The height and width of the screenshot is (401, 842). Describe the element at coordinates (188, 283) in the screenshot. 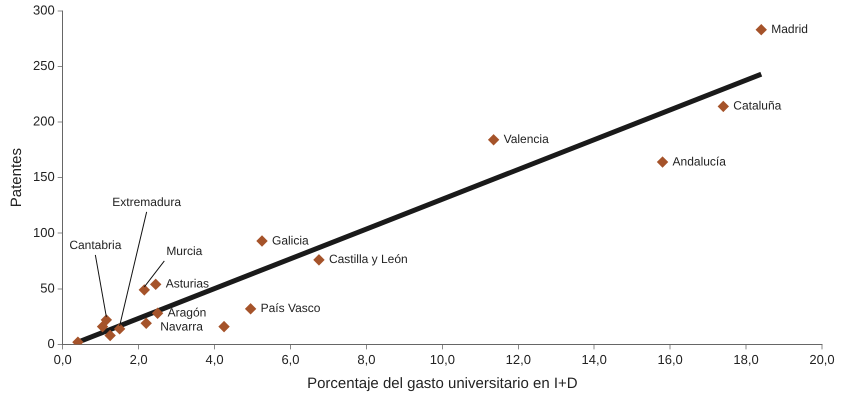

I see `annotation: Asturias` at that location.